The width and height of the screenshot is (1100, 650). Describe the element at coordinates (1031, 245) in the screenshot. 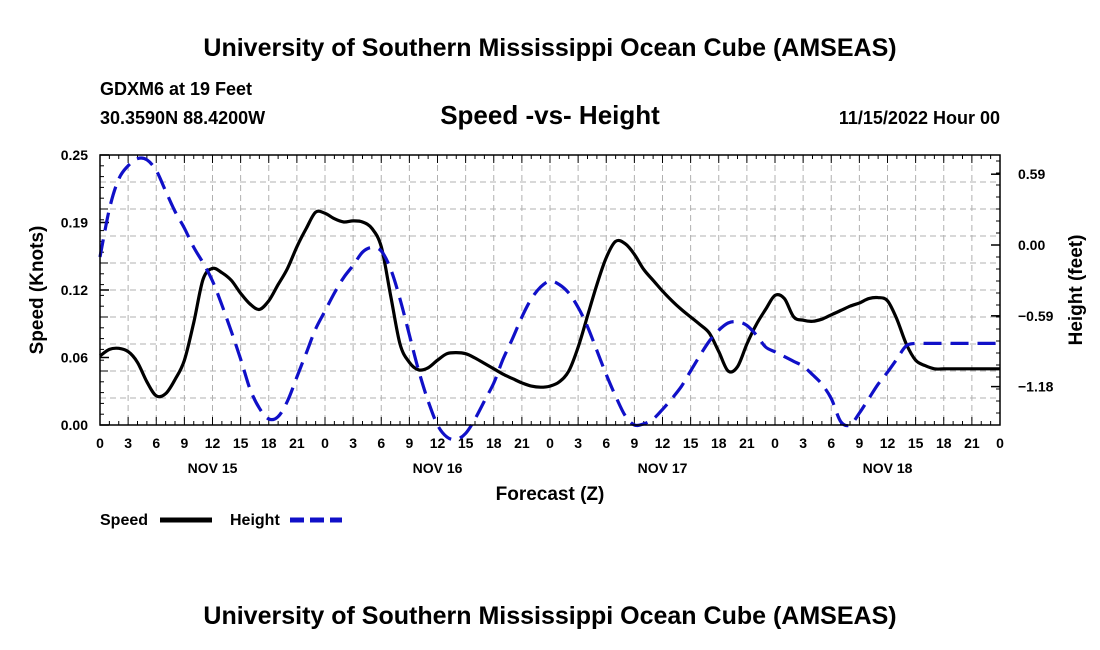

I see `y-right-tick-label: 0.00` at that location.